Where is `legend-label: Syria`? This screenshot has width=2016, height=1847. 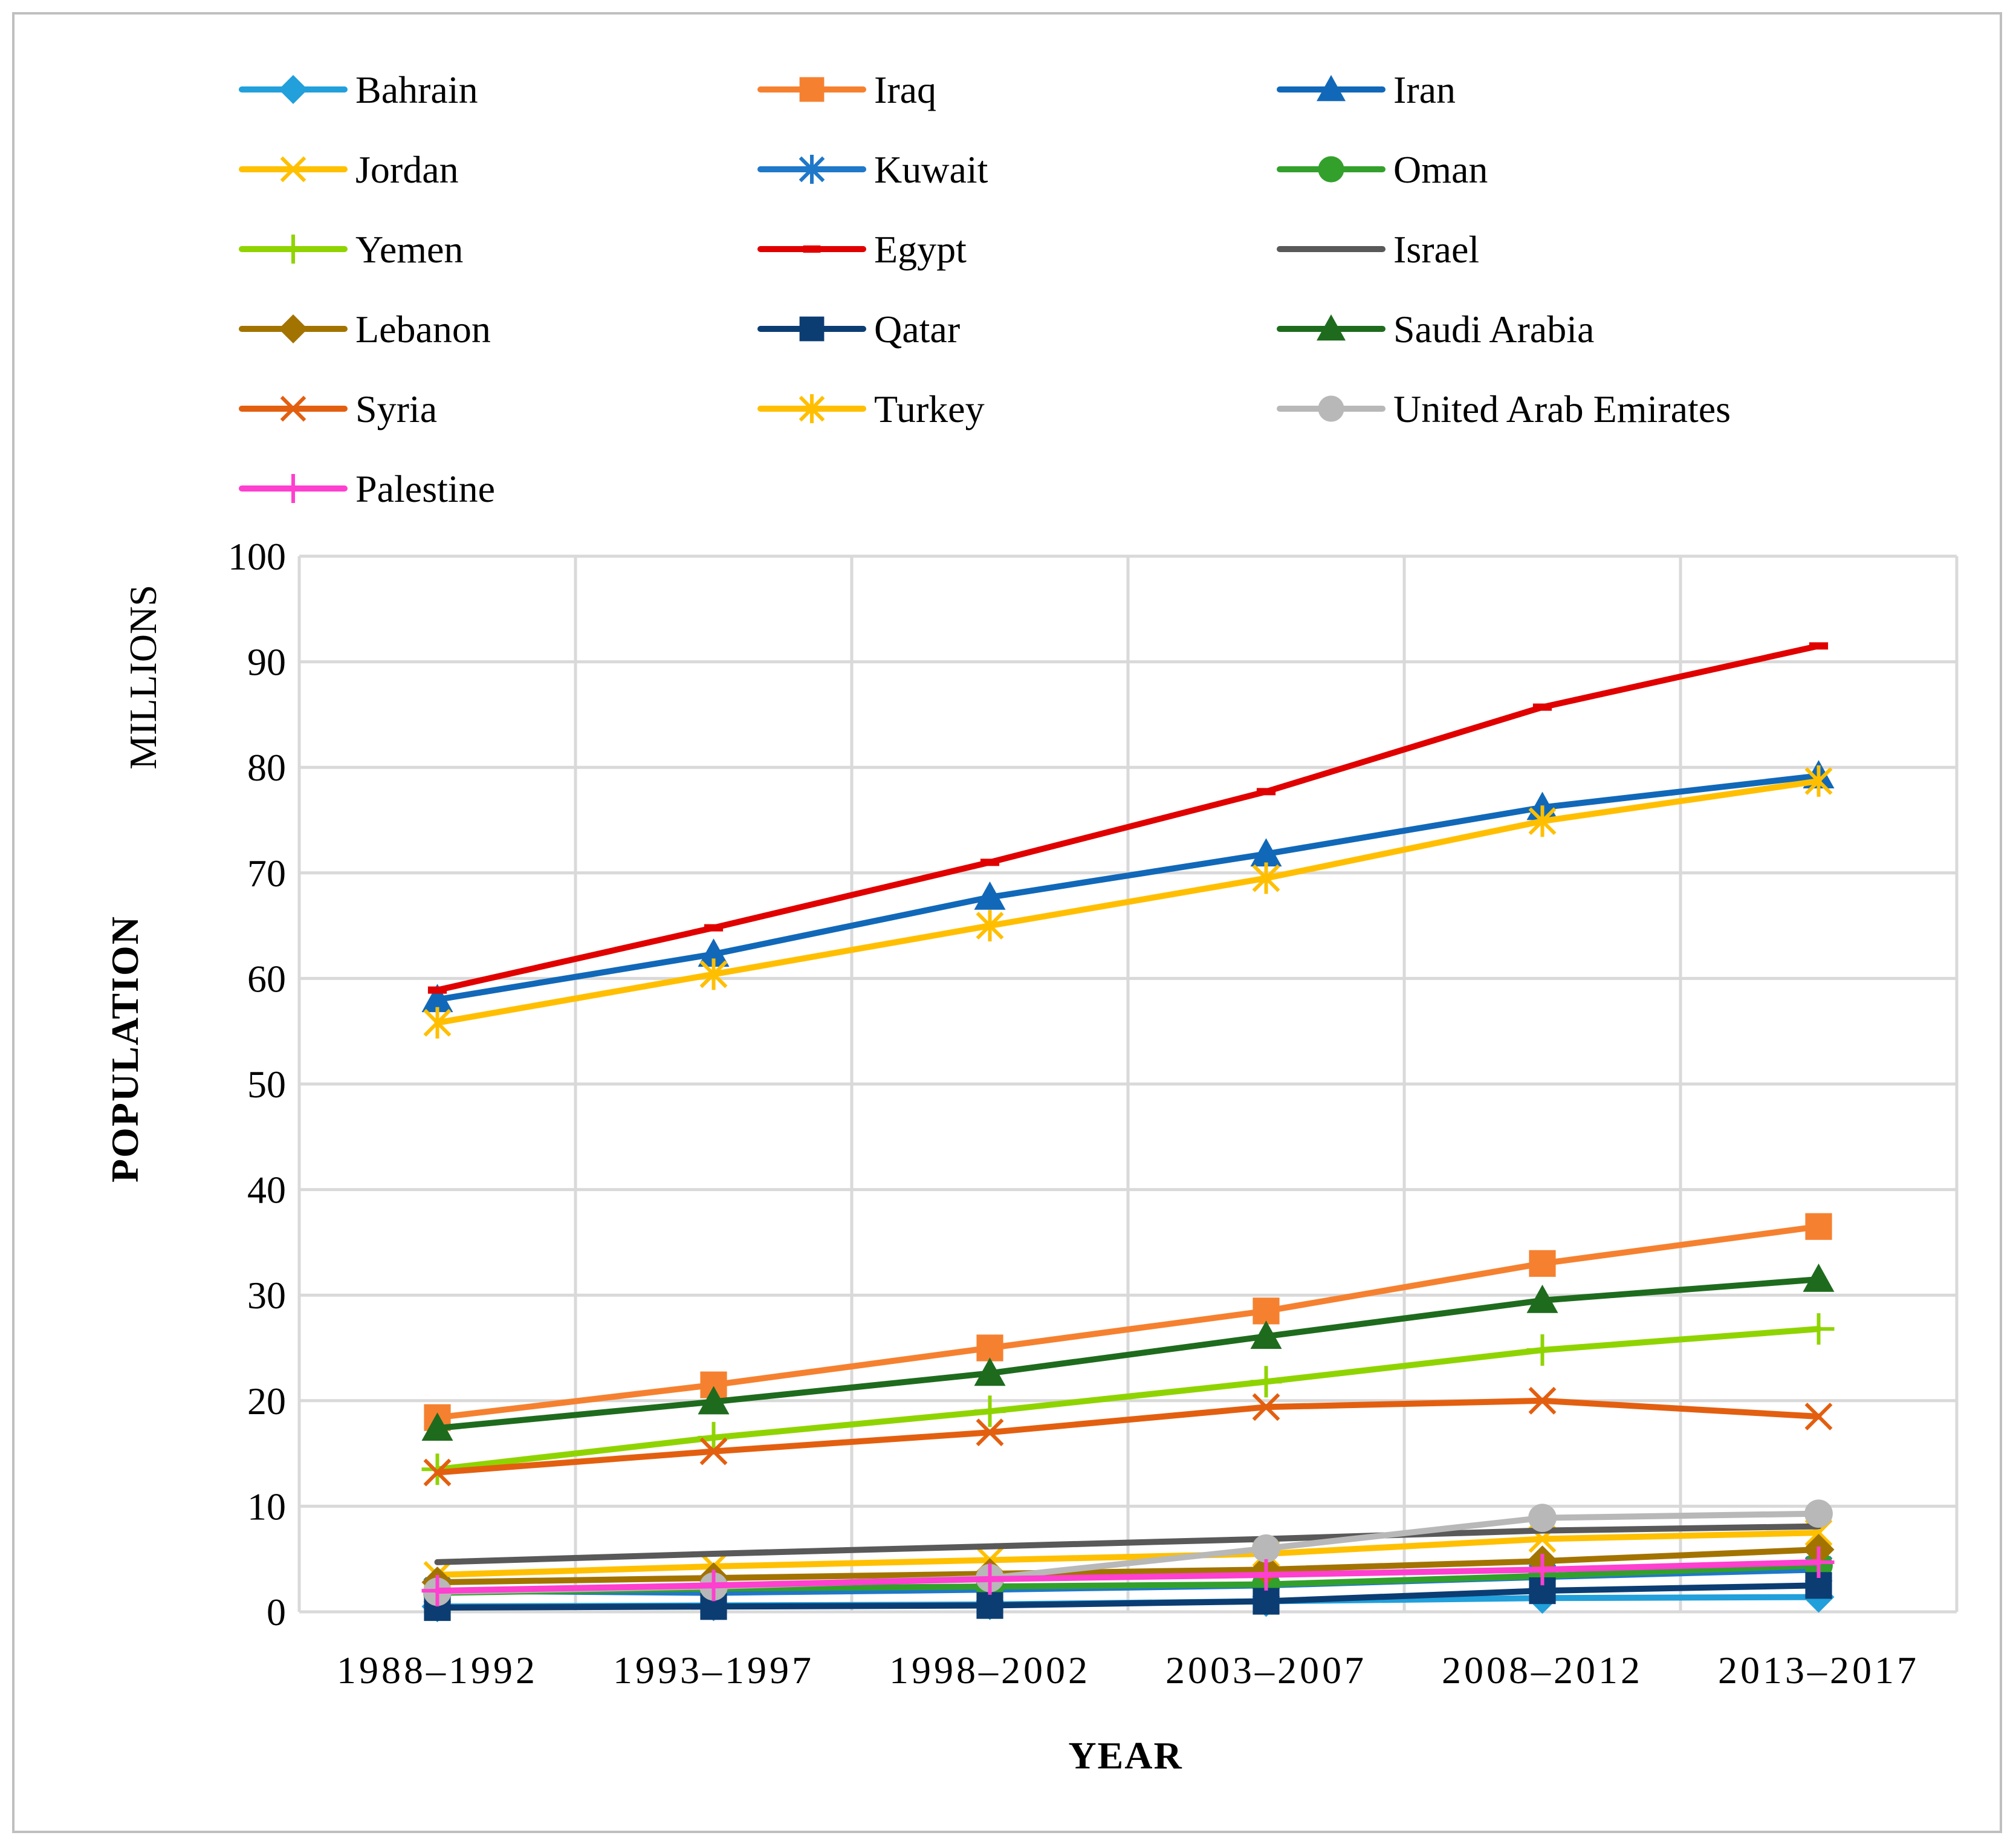
legend-label: Syria is located at coordinates (396, 409).